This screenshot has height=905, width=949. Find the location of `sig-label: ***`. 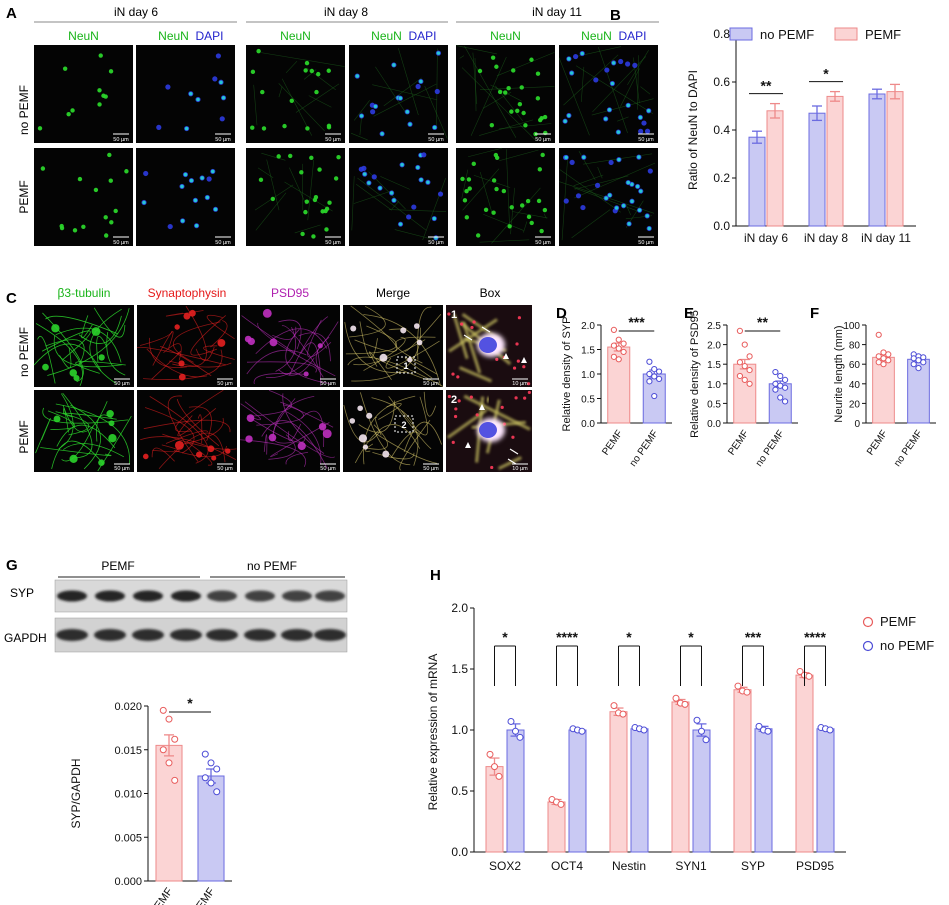

sig-label: *** is located at coordinates (753, 637).